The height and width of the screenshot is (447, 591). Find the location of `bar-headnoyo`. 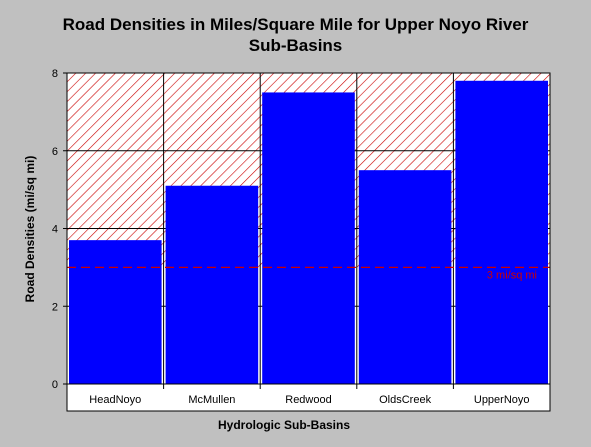

bar-headnoyo is located at coordinates (115, 312).